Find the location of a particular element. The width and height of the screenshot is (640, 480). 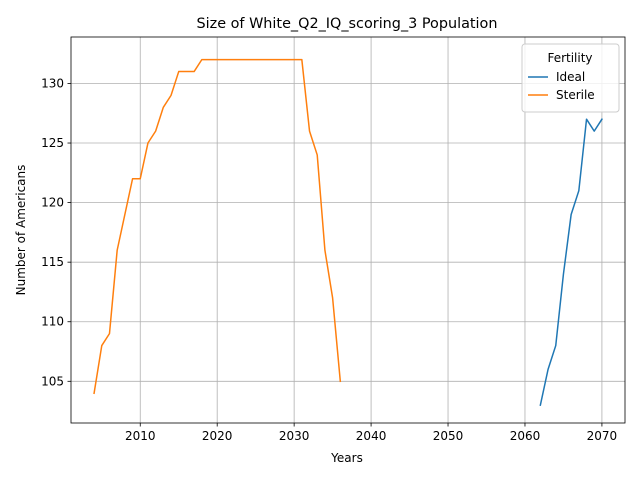

x-tick-label: 2010 is located at coordinates (140, 436).